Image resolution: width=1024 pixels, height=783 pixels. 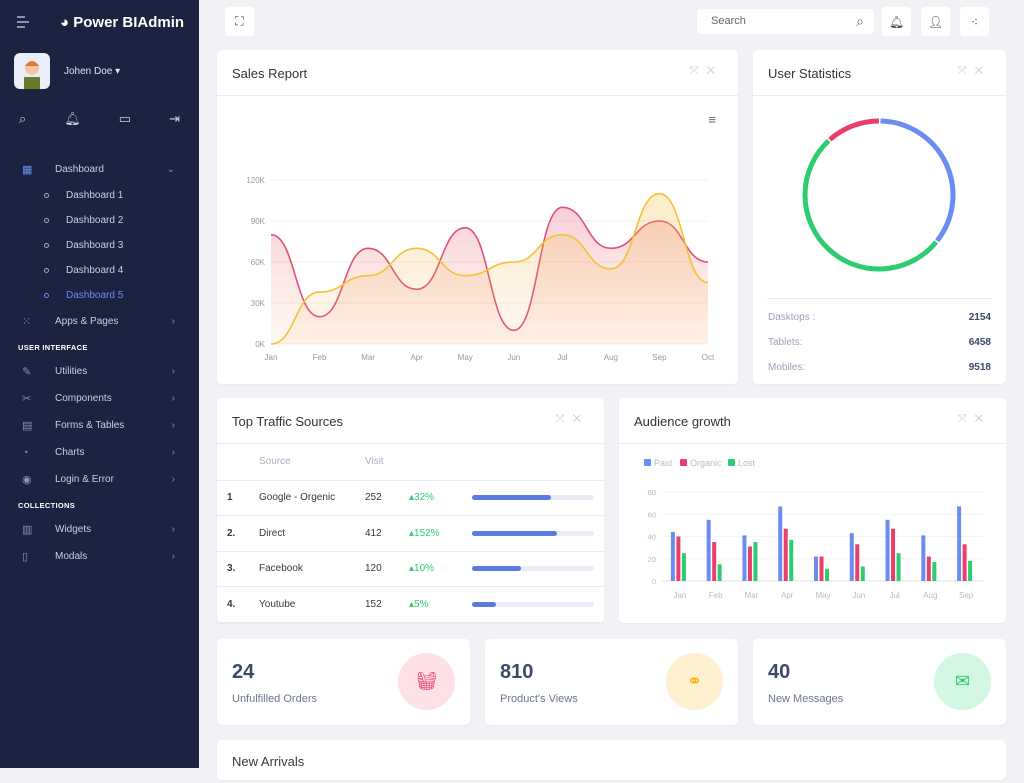 I want to click on label: Forms & Tables, so click(x=90, y=425).